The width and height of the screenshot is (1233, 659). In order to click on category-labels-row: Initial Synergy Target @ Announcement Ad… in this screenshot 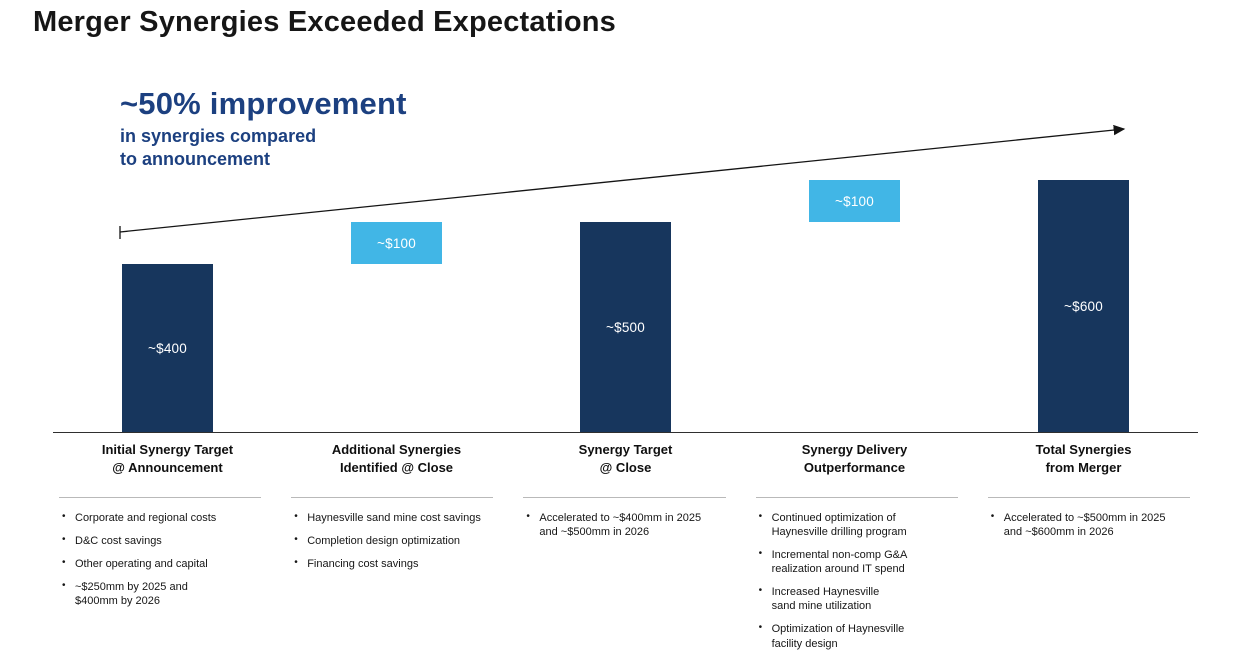, I will do `click(625, 459)`.